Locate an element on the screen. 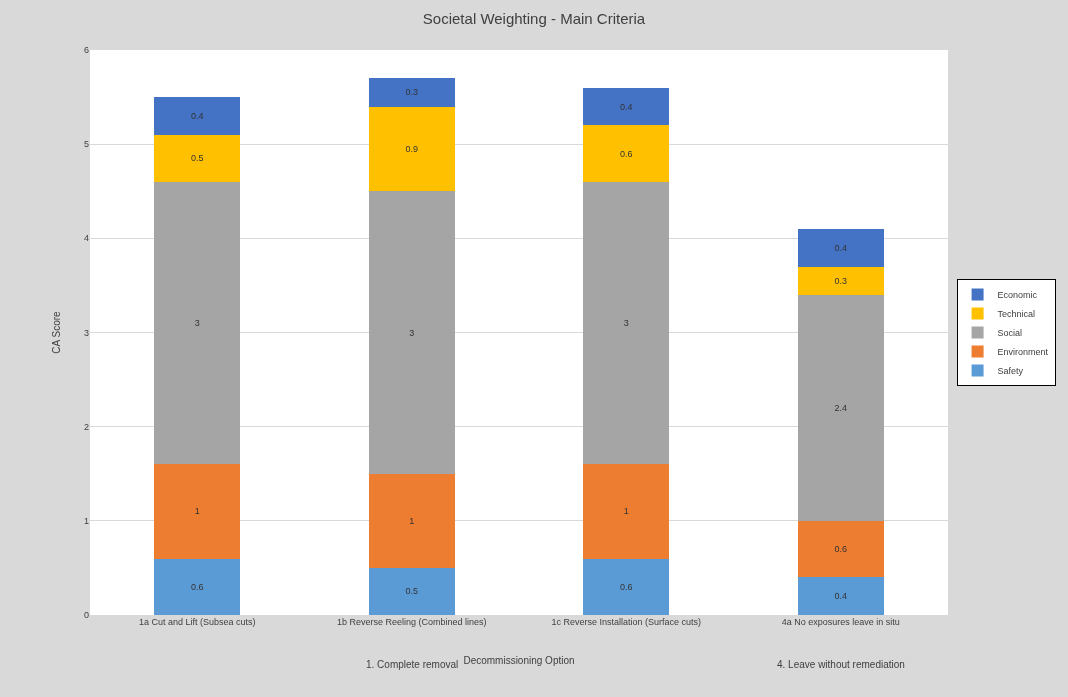  legend-label: Safety is located at coordinates (1010, 371).